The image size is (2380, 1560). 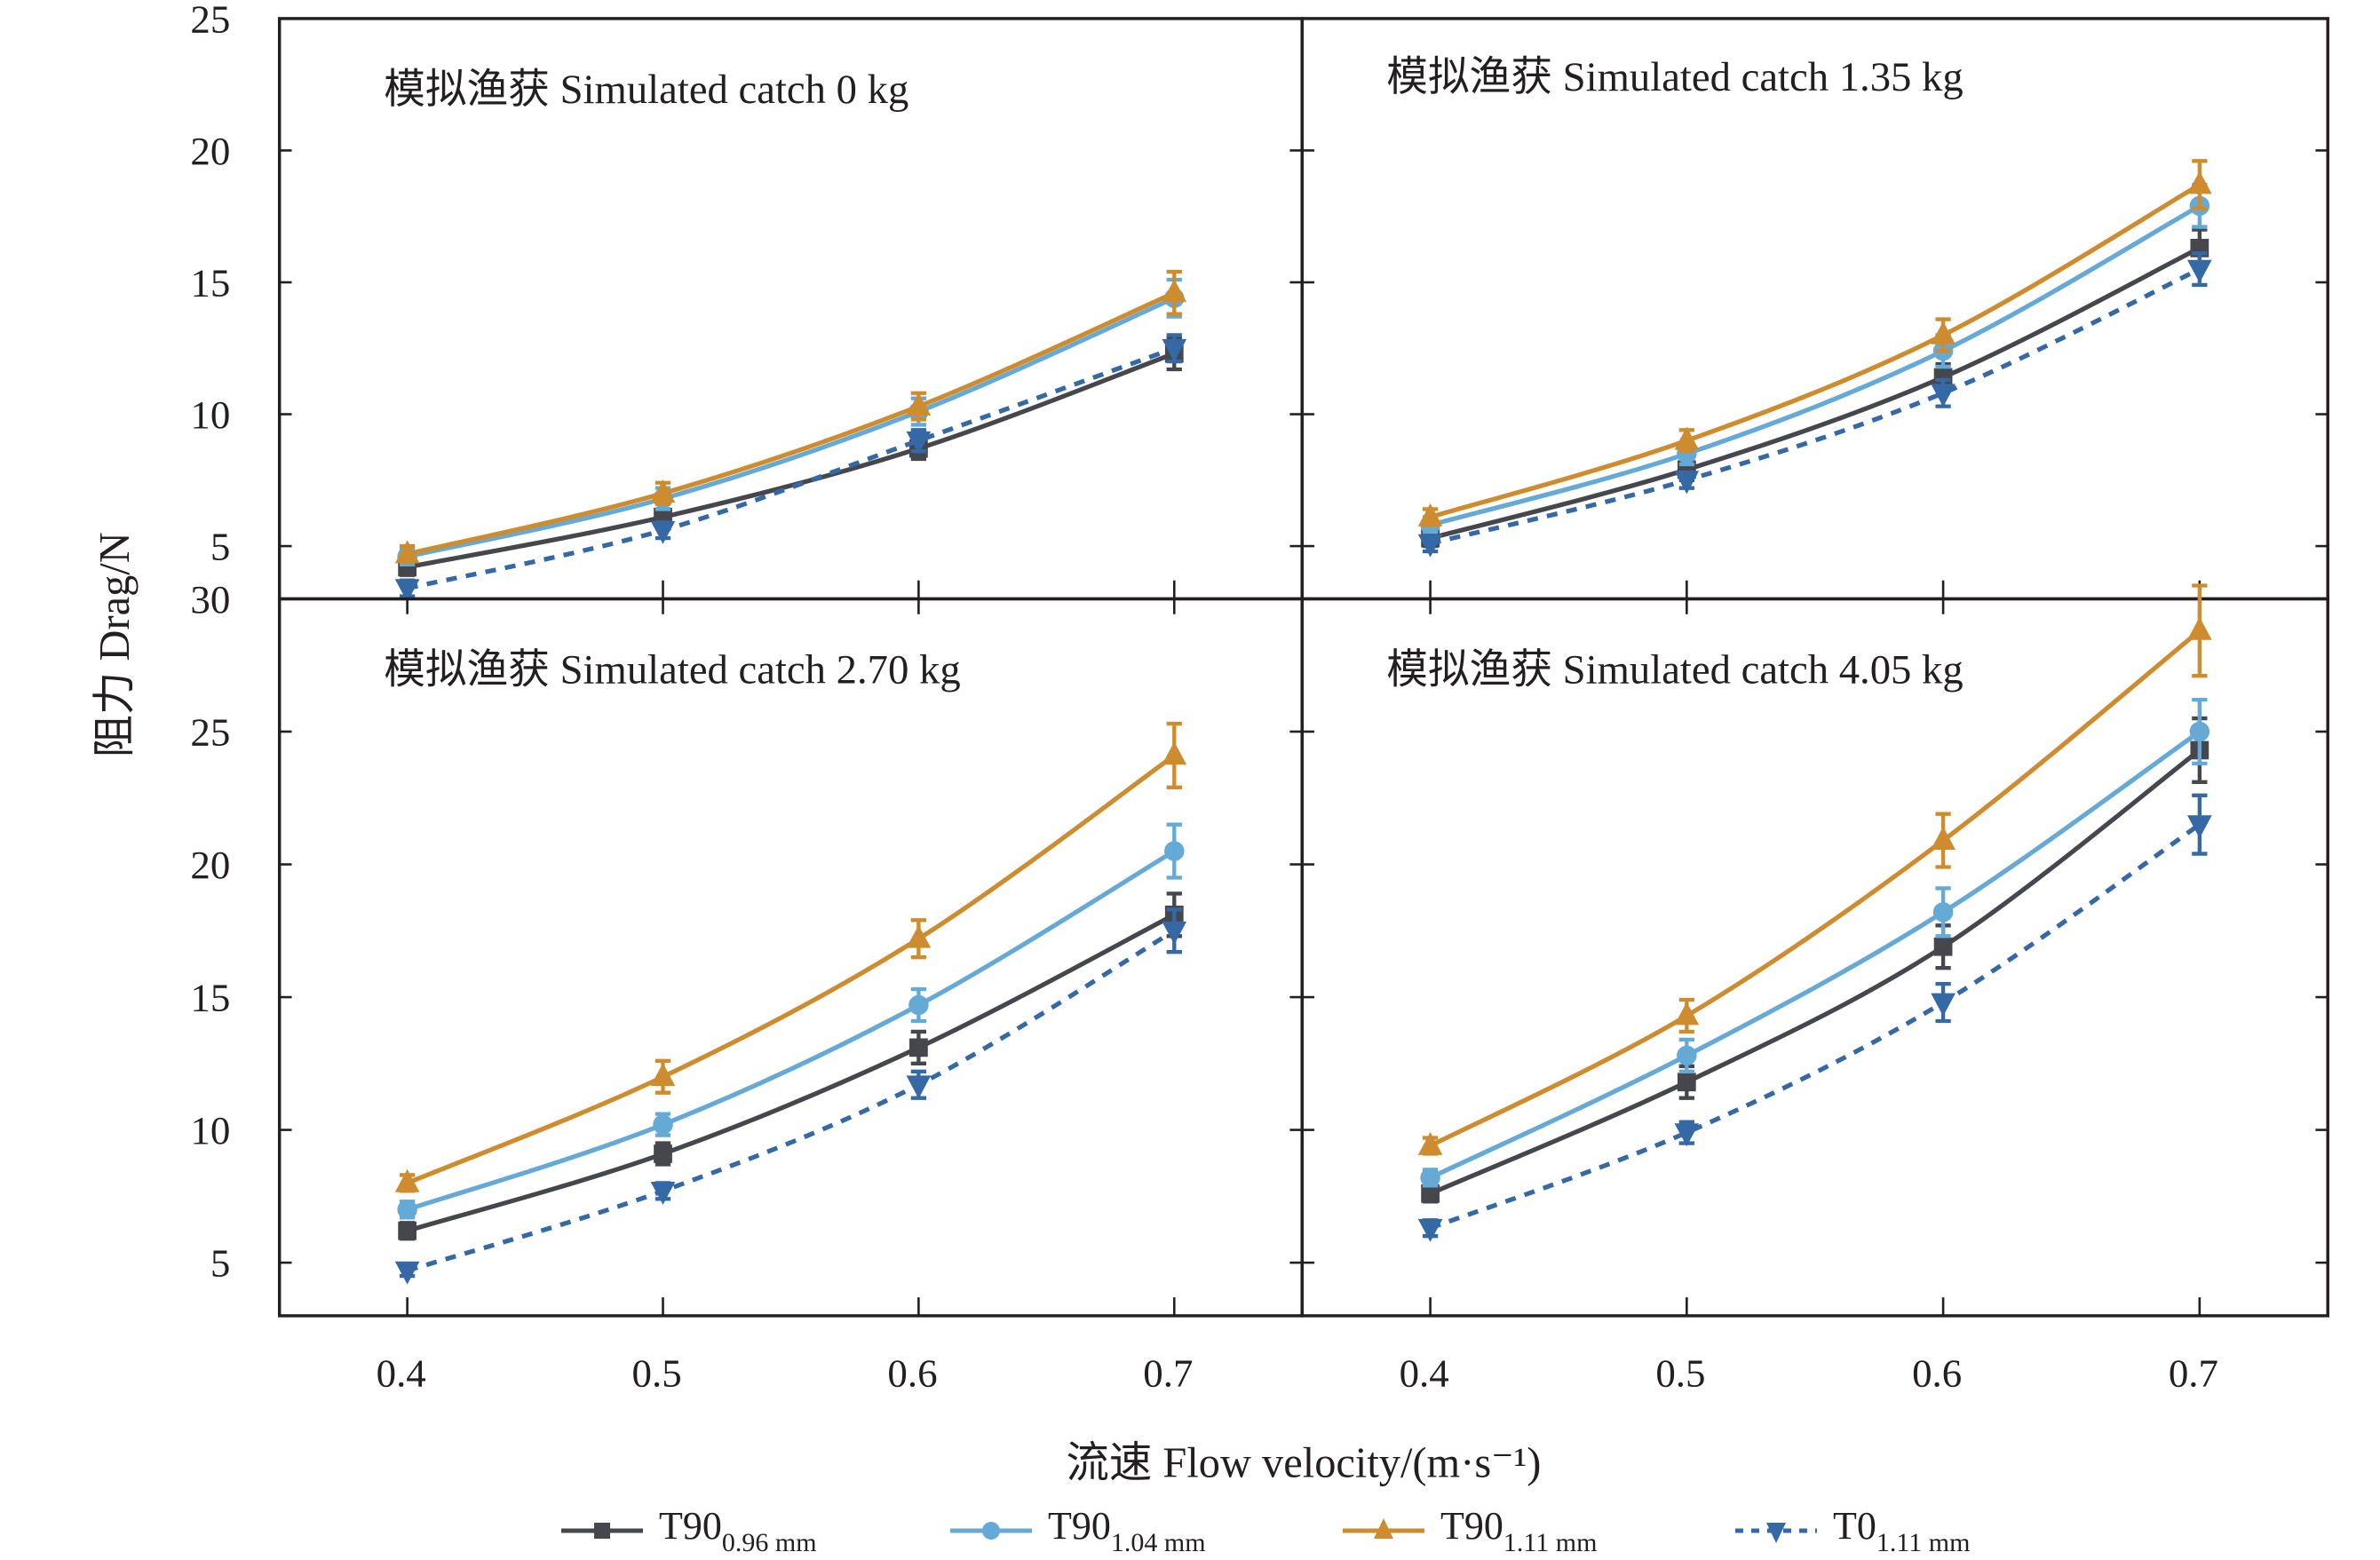 What do you see at coordinates (1304, 1462) in the screenshot?
I see `x-axis-title: 流速 Flow velocity/(m·s⁻¹)` at bounding box center [1304, 1462].